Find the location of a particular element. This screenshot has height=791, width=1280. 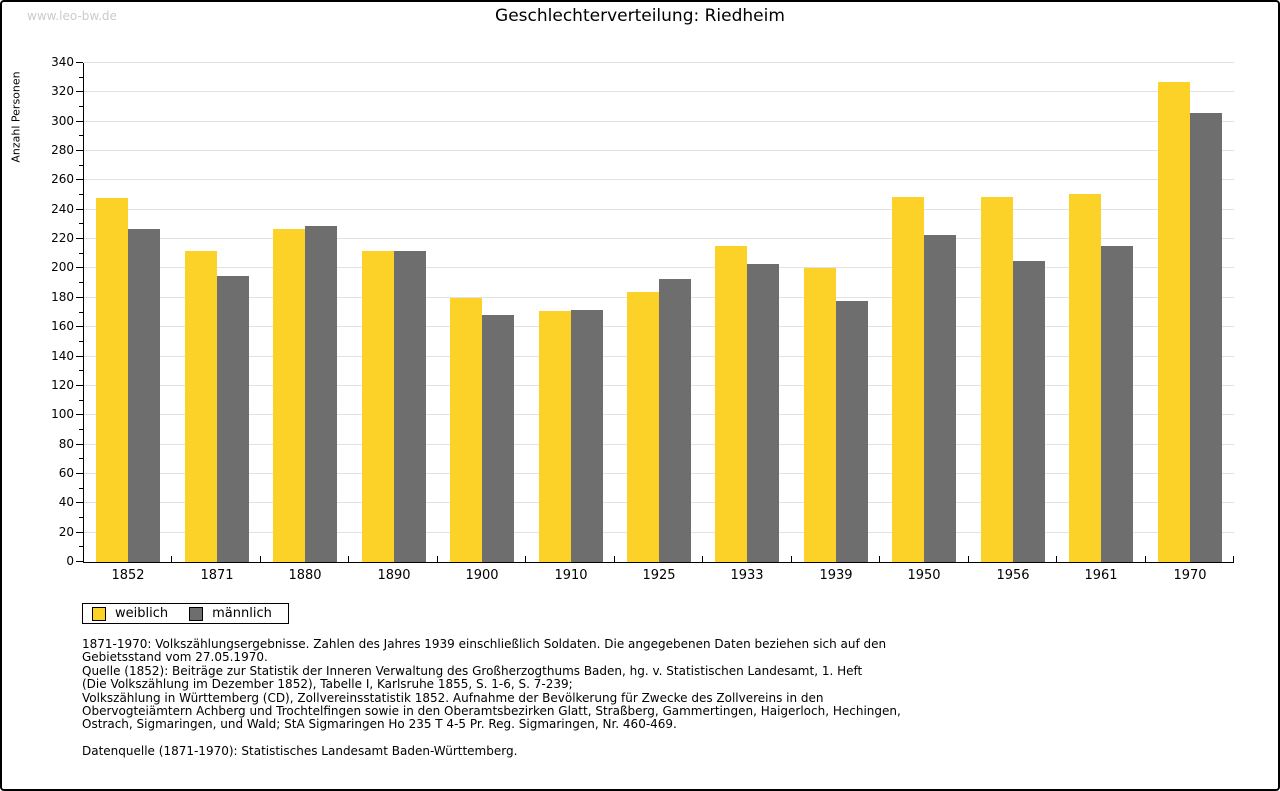

legend-item-weiblich: weiblich is located at coordinates (130, 613).